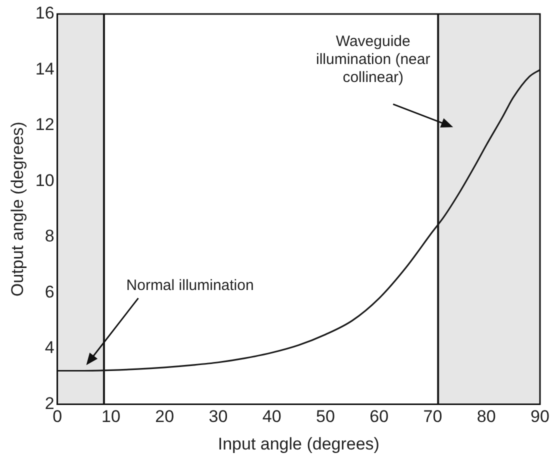 This screenshot has width=554, height=463. What do you see at coordinates (44, 180) in the screenshot?
I see `y-tick-label: 10` at bounding box center [44, 180].